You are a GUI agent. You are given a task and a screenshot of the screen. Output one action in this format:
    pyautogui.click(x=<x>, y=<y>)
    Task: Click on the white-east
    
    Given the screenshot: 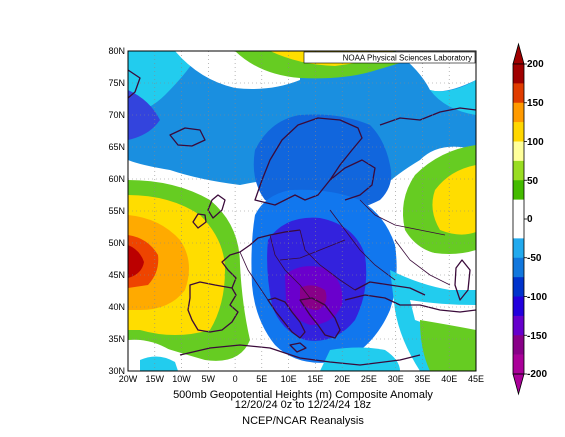 What is the action you would take?
    pyautogui.click(x=438, y=252)
    